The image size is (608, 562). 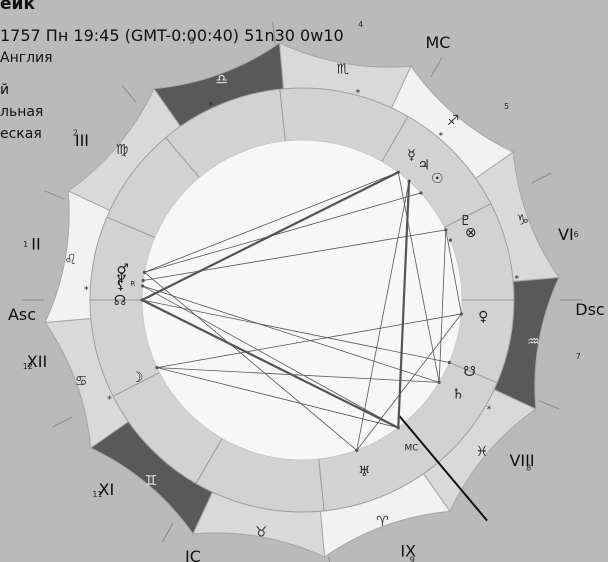 What do you see at coordinates (358, 93) in the screenshot?
I see `cusp-star-4: *` at bounding box center [358, 93].